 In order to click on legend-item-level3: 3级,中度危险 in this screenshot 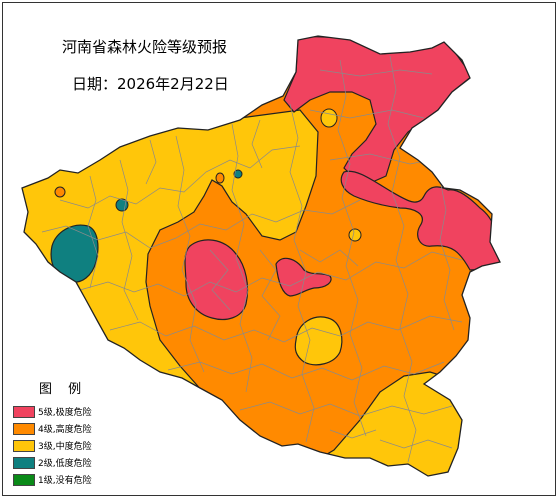, I will do `click(88, 445)`.